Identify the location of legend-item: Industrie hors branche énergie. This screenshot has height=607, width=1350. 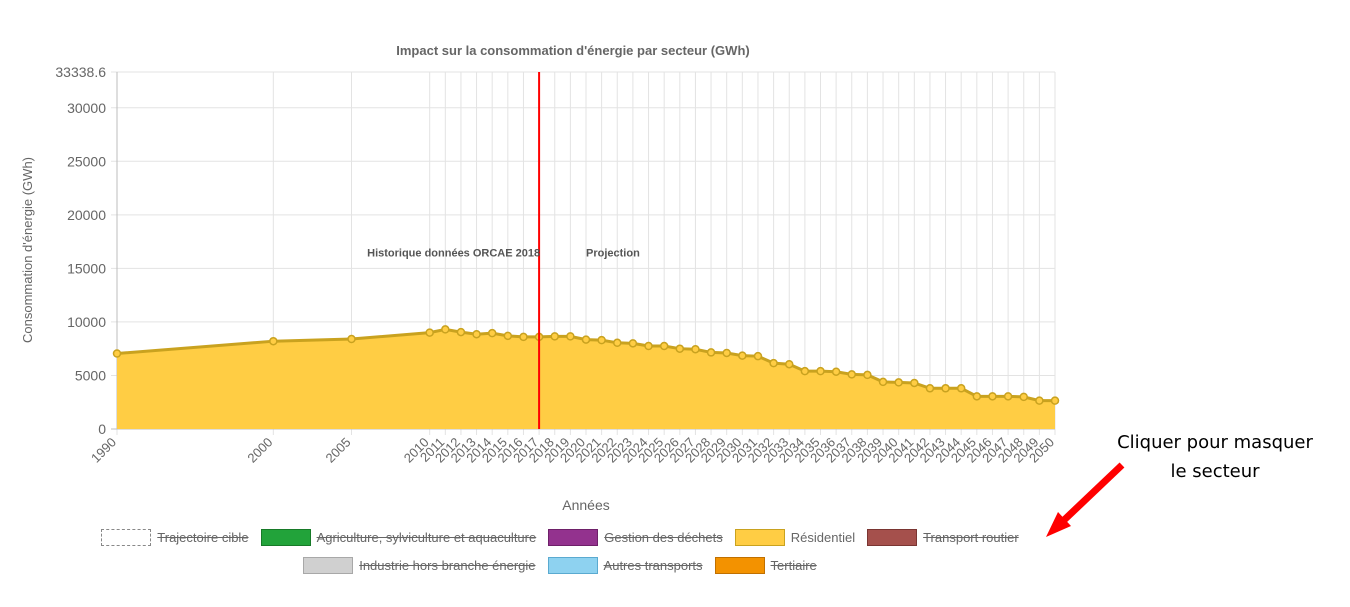
(419, 565).